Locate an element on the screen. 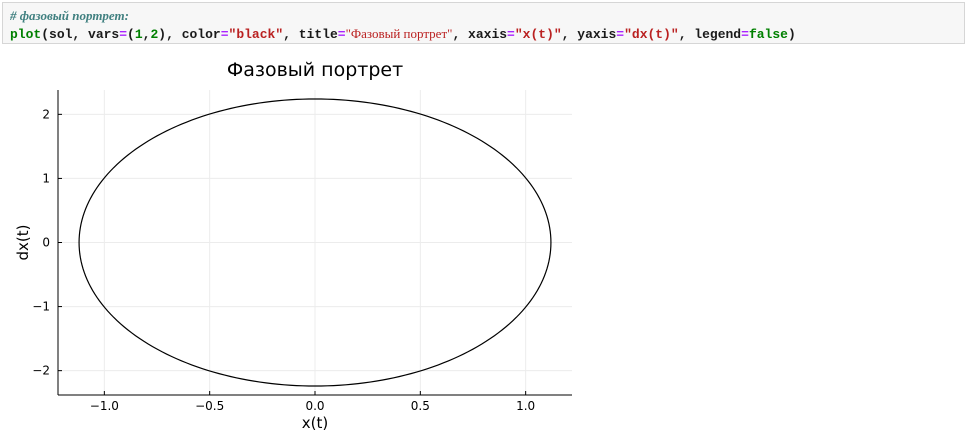  x-tick-label: 1.0 is located at coordinates (525, 406).